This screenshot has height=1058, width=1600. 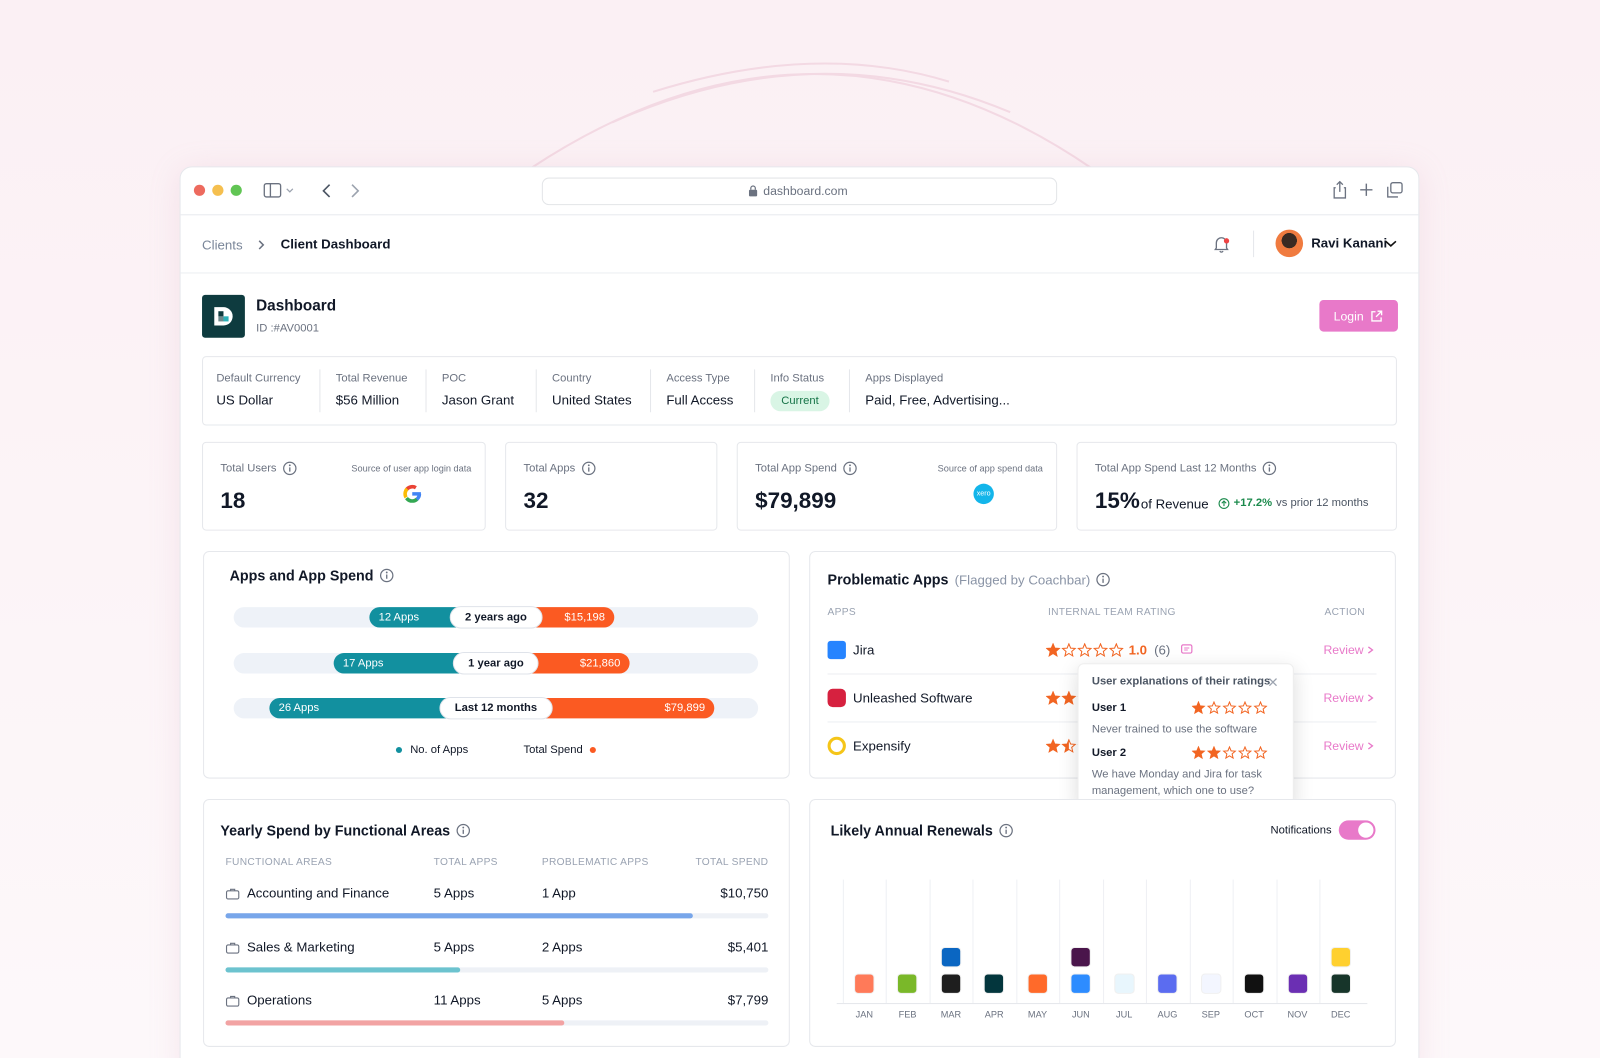 What do you see at coordinates (796, 500) in the screenshot?
I see `stat-value: $79,899` at bounding box center [796, 500].